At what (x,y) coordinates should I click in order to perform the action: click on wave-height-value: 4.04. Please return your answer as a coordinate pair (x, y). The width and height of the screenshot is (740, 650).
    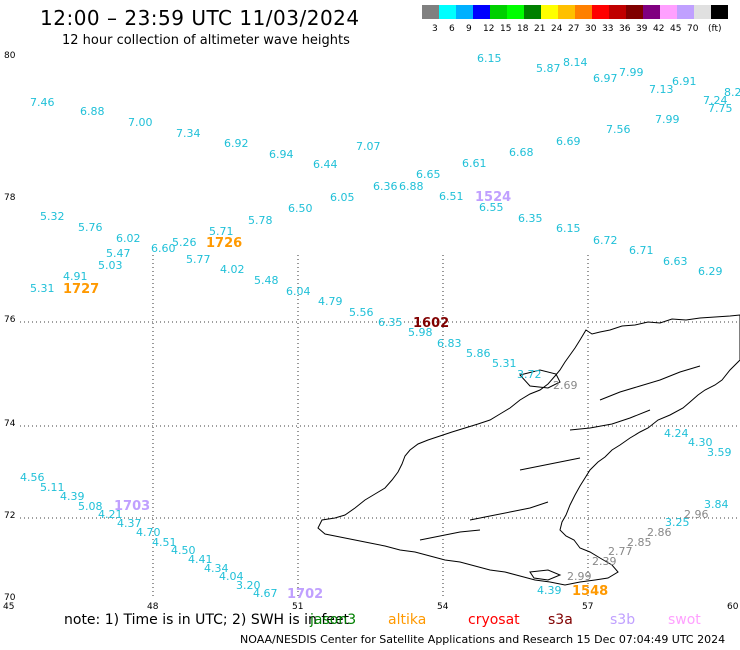
    Looking at the image, I should click on (231, 576).